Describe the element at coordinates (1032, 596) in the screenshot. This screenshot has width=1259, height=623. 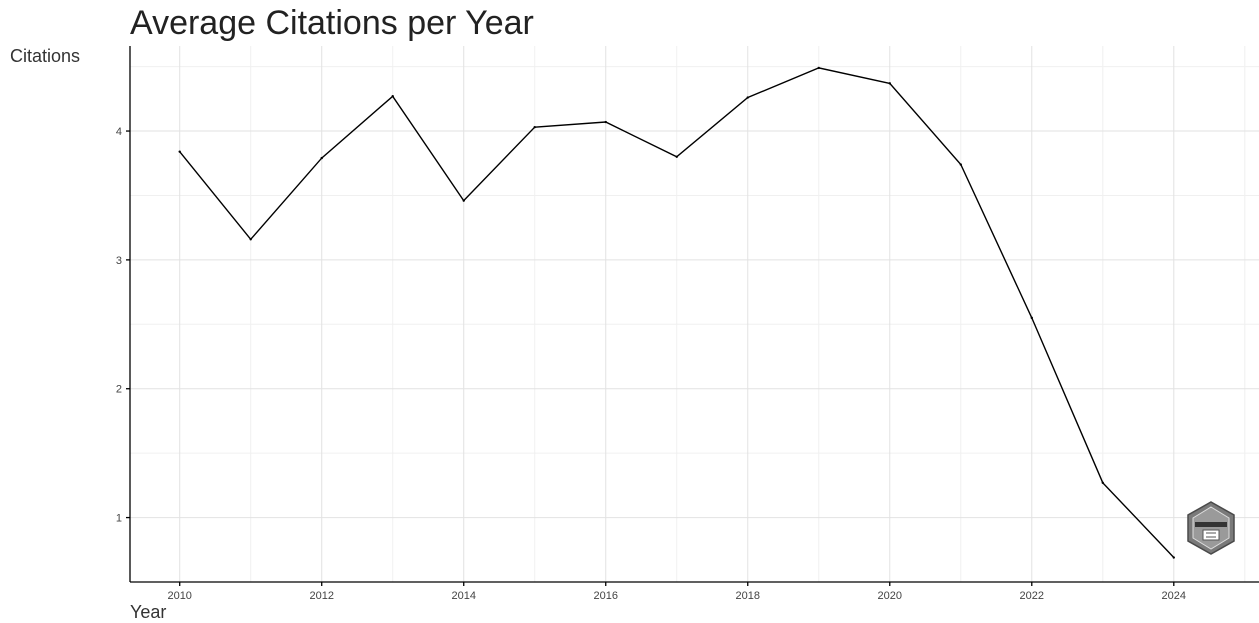
I see `x-tick-label: 2022` at that location.